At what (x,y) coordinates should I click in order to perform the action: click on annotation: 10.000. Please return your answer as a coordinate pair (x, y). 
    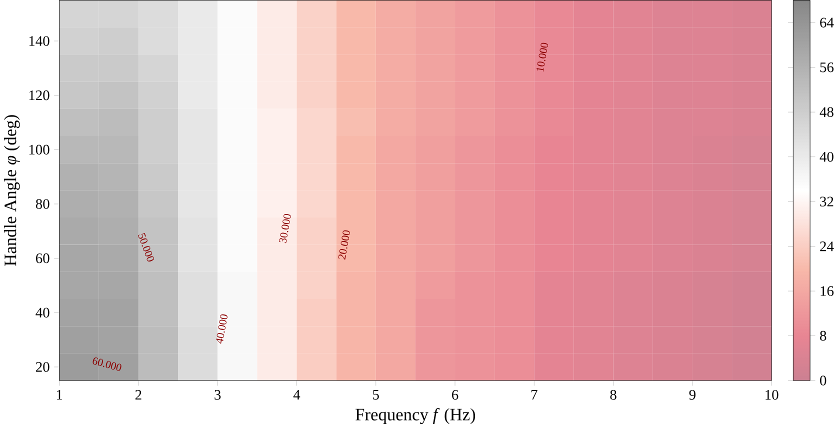
    Looking at the image, I should click on (542, 57).